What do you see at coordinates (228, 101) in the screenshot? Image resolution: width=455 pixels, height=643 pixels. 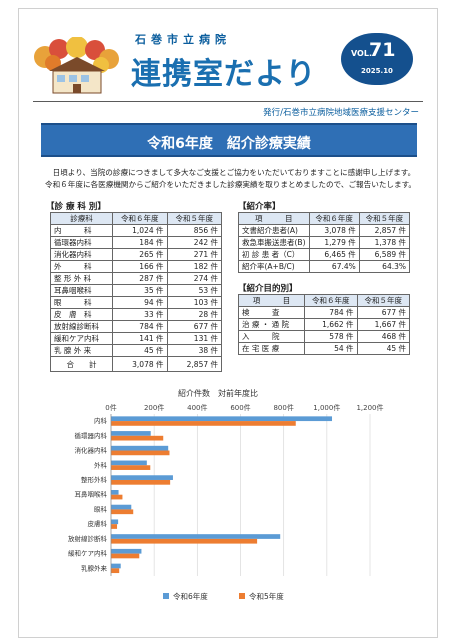 I see `header-divider` at bounding box center [228, 101].